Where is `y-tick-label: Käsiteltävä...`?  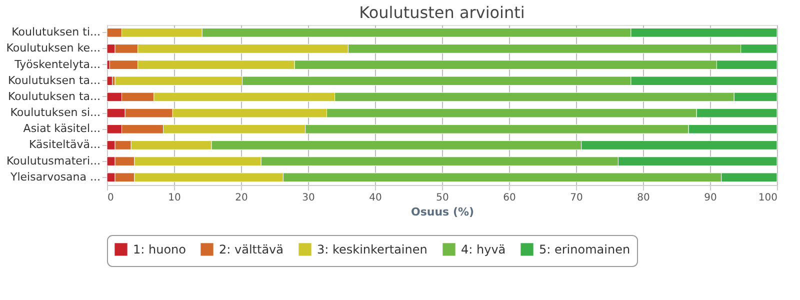
y-tick-label: Käsiteltävä... is located at coordinates (64, 145).